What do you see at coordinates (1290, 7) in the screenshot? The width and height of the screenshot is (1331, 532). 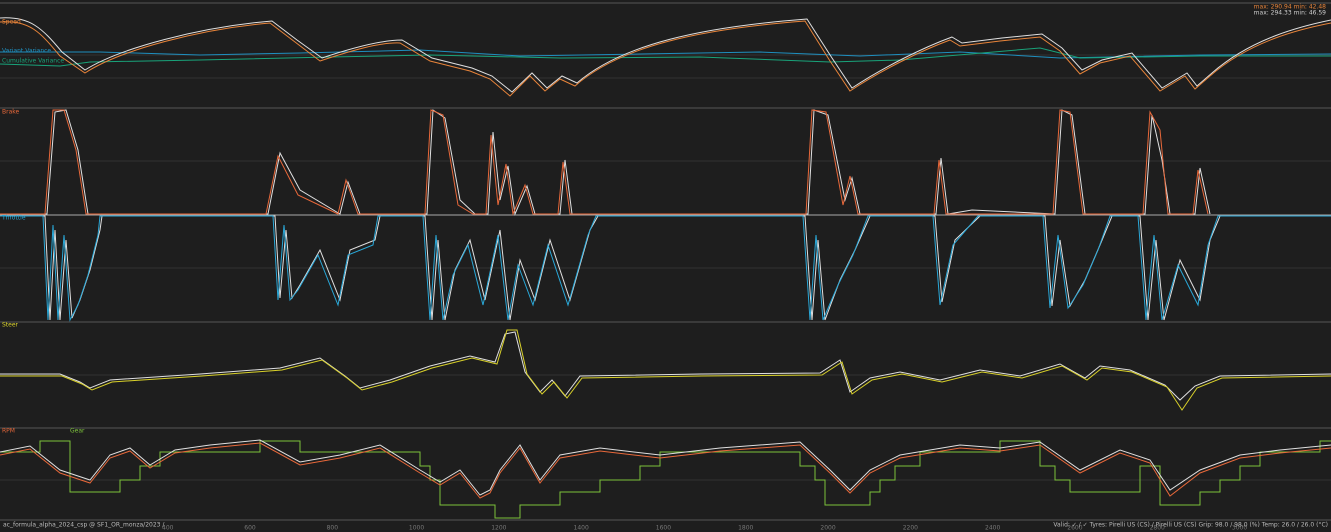 I see `stat-text: max: 290.94 min: 42.48` at bounding box center [1290, 7].